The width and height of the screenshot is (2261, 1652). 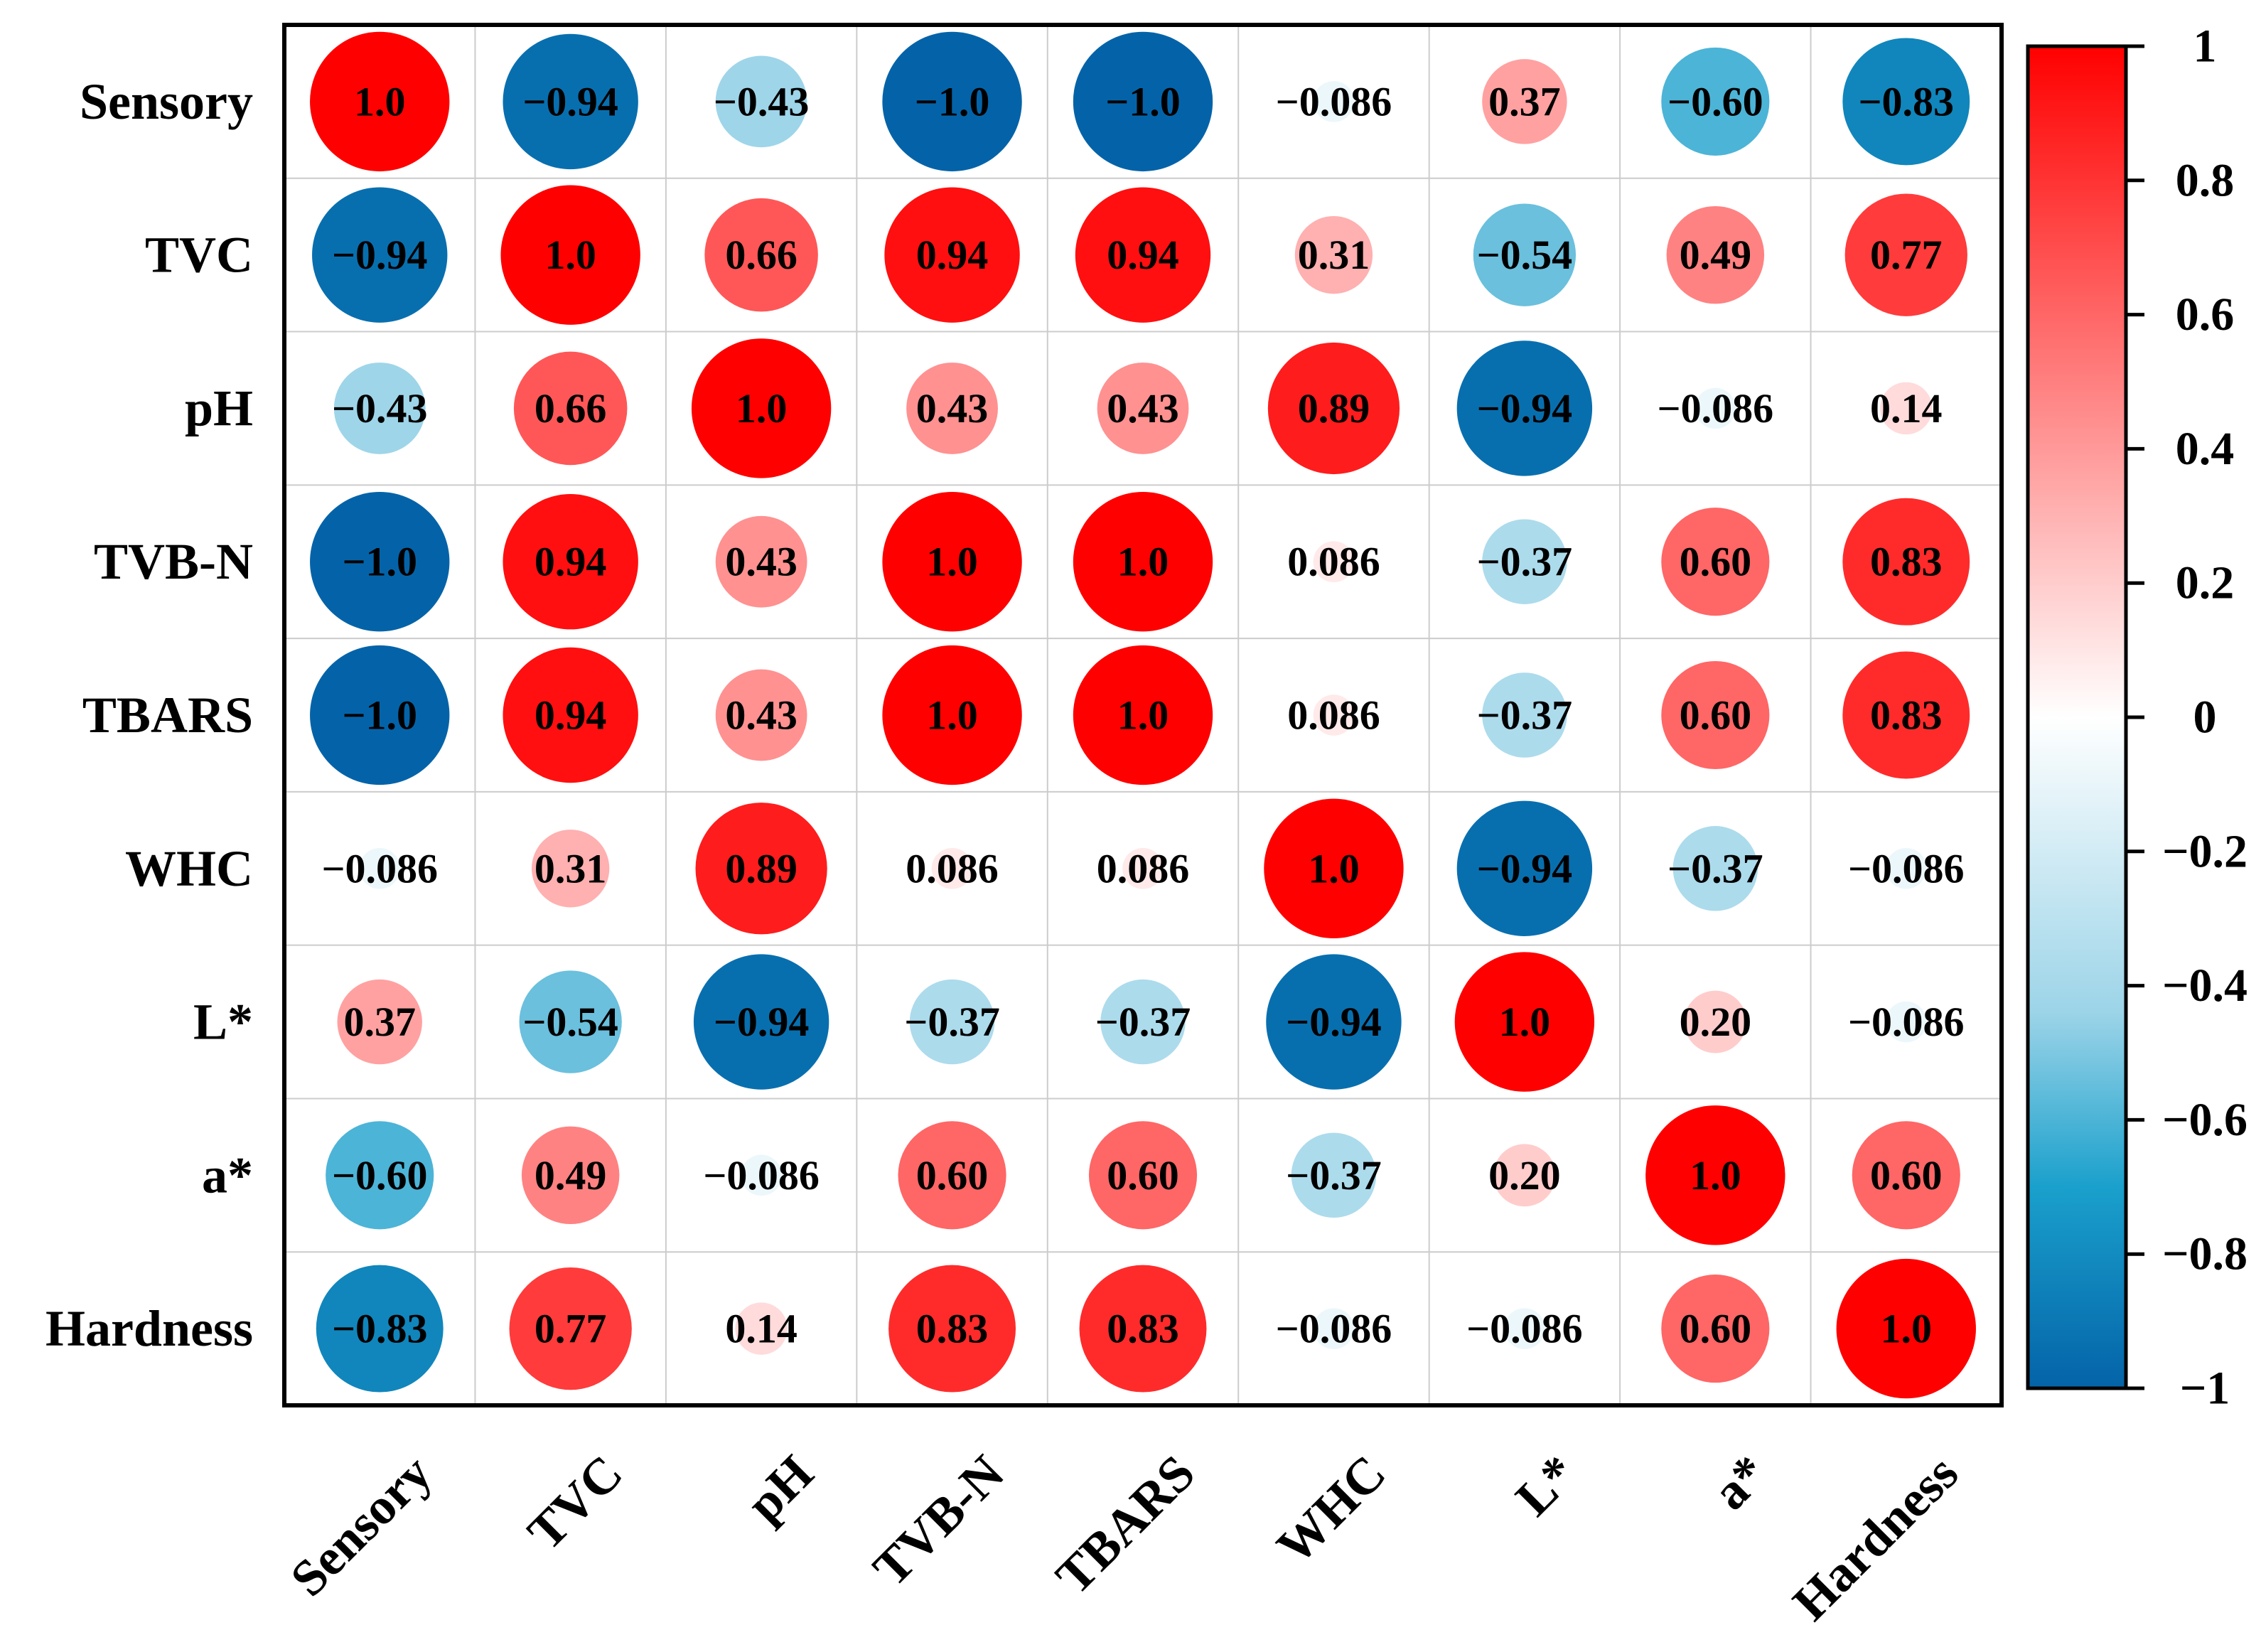 What do you see at coordinates (1715, 1175) in the screenshot?
I see `corr-circle-astar-astar` at bounding box center [1715, 1175].